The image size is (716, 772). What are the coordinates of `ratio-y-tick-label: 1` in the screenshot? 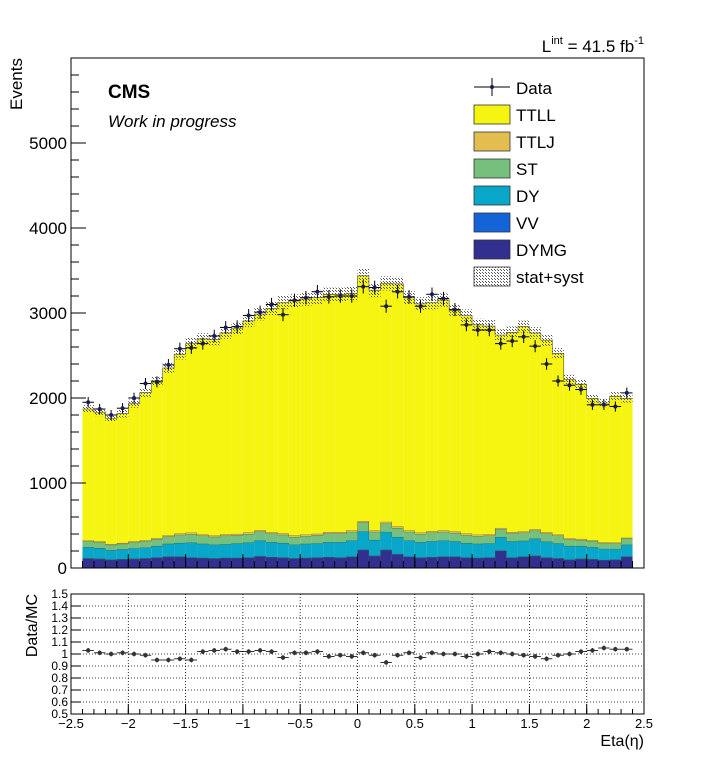 It's located at (64, 654).